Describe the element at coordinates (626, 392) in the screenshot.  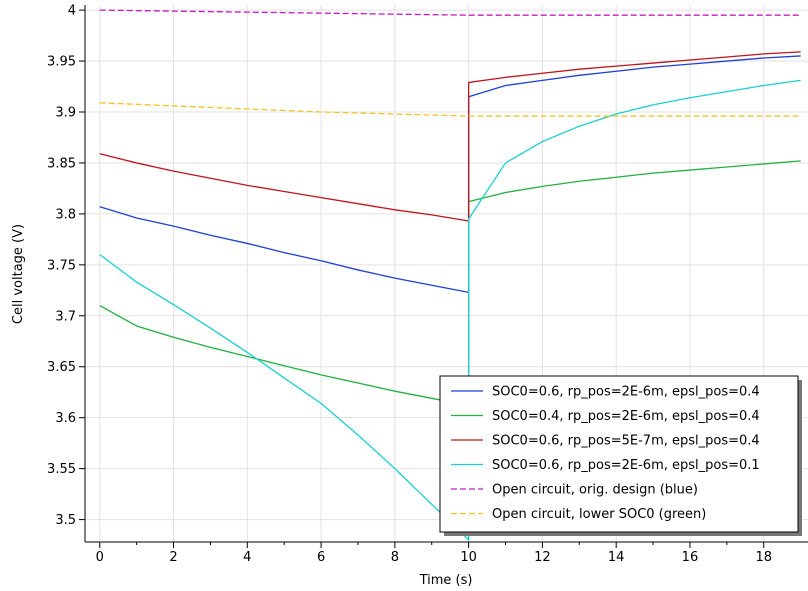
I see `legend-label-1: SOC0=0.6, rp_pos=2E-6m, epsl_pos=0.4` at that location.